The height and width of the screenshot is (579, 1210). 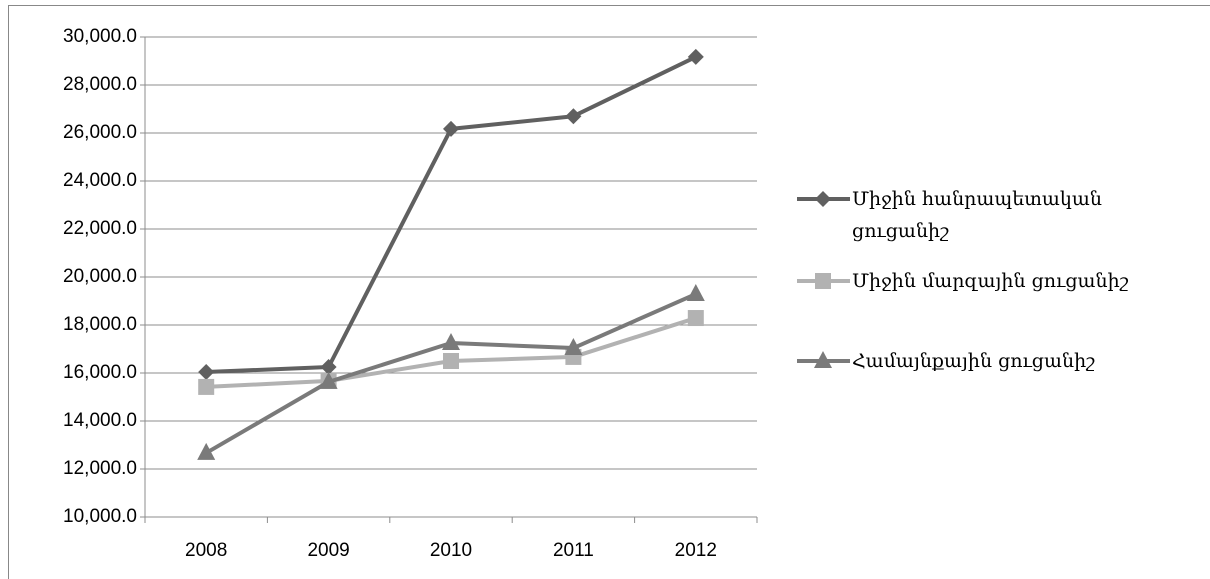 I want to click on x-tick-label: 2010, so click(x=451, y=550).